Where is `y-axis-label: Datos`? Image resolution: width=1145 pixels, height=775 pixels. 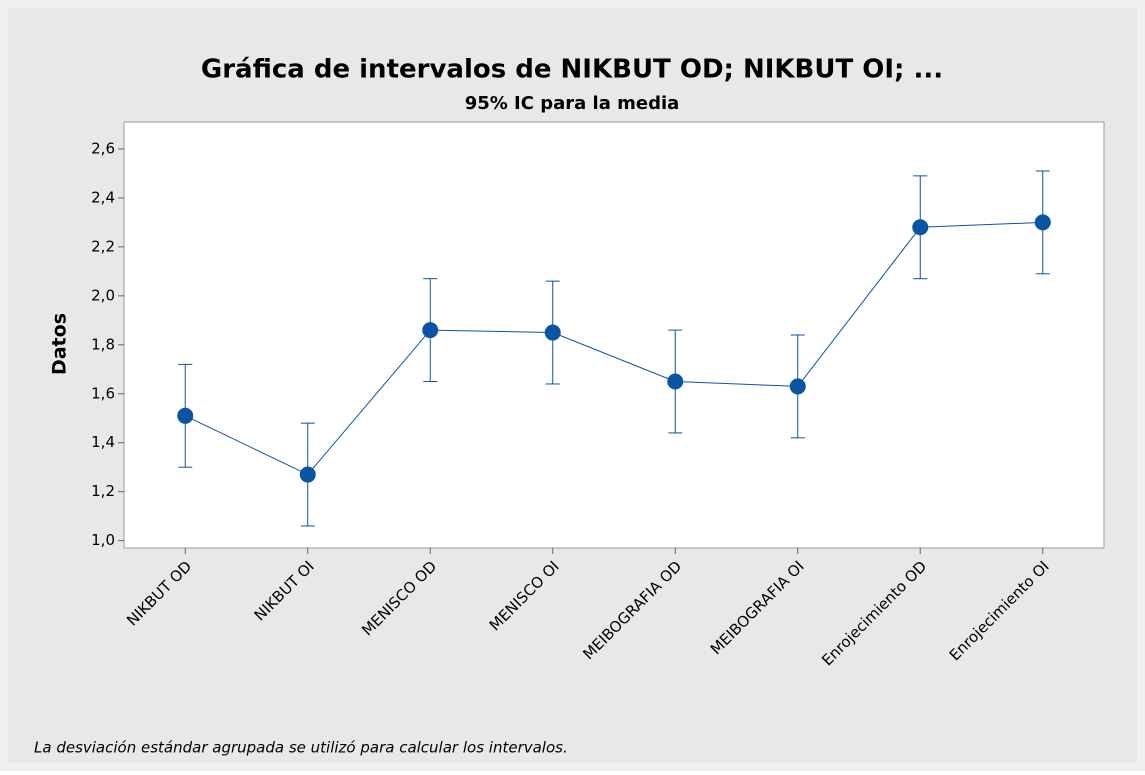
y-axis-label: Datos is located at coordinates (60, 344).